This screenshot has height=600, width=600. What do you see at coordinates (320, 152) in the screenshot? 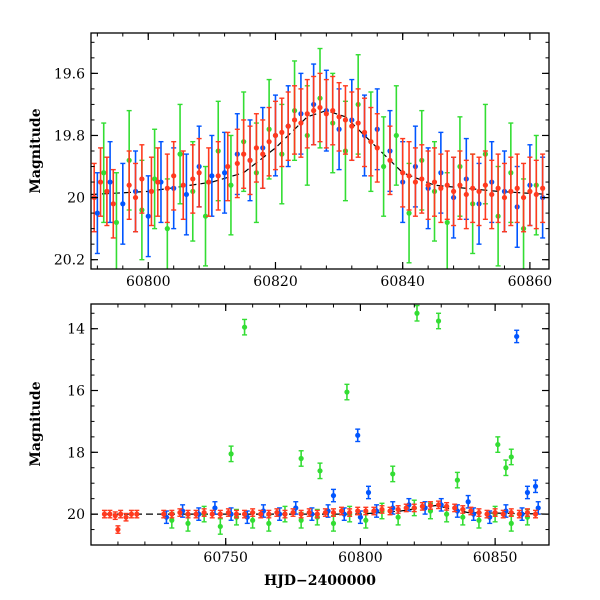
I see `top-model-curve` at bounding box center [320, 152].